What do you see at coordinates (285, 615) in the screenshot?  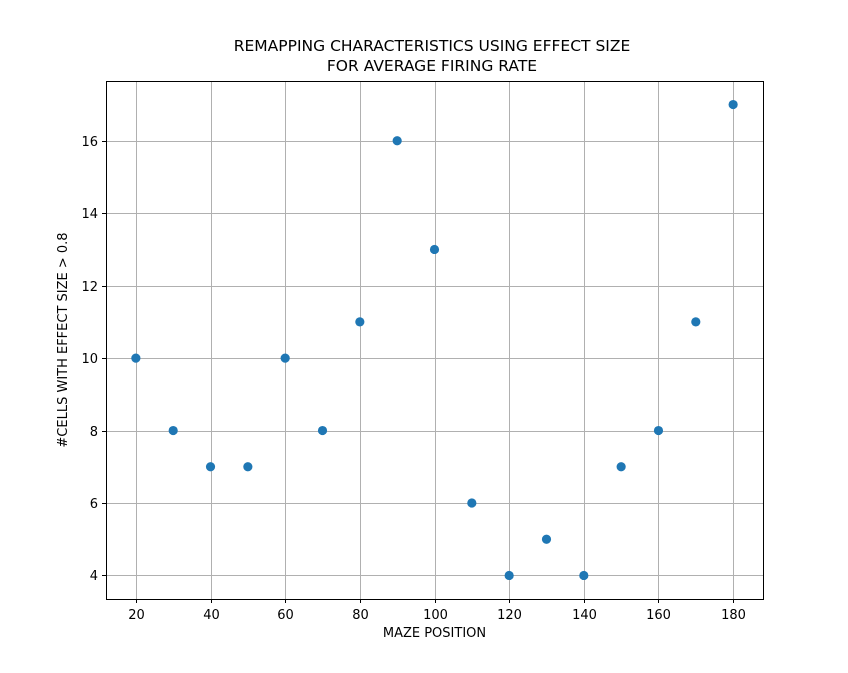 I see `x-tick-label: 60` at bounding box center [285, 615].